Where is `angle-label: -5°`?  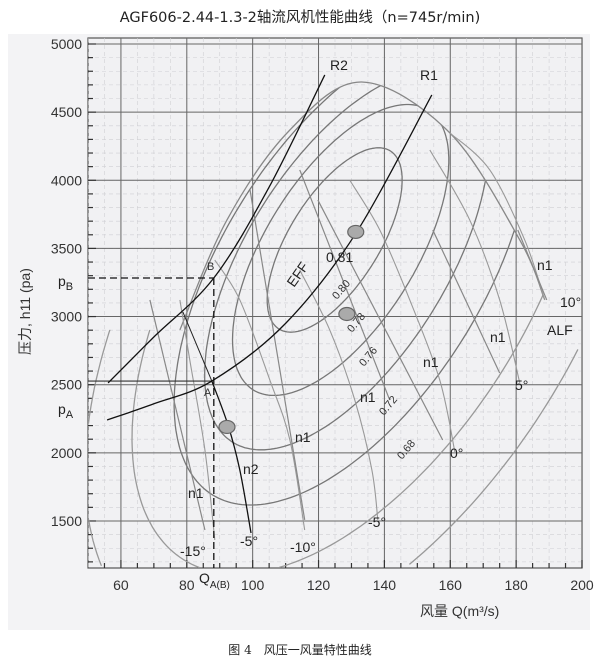
angle-label: -5° is located at coordinates (377, 522).